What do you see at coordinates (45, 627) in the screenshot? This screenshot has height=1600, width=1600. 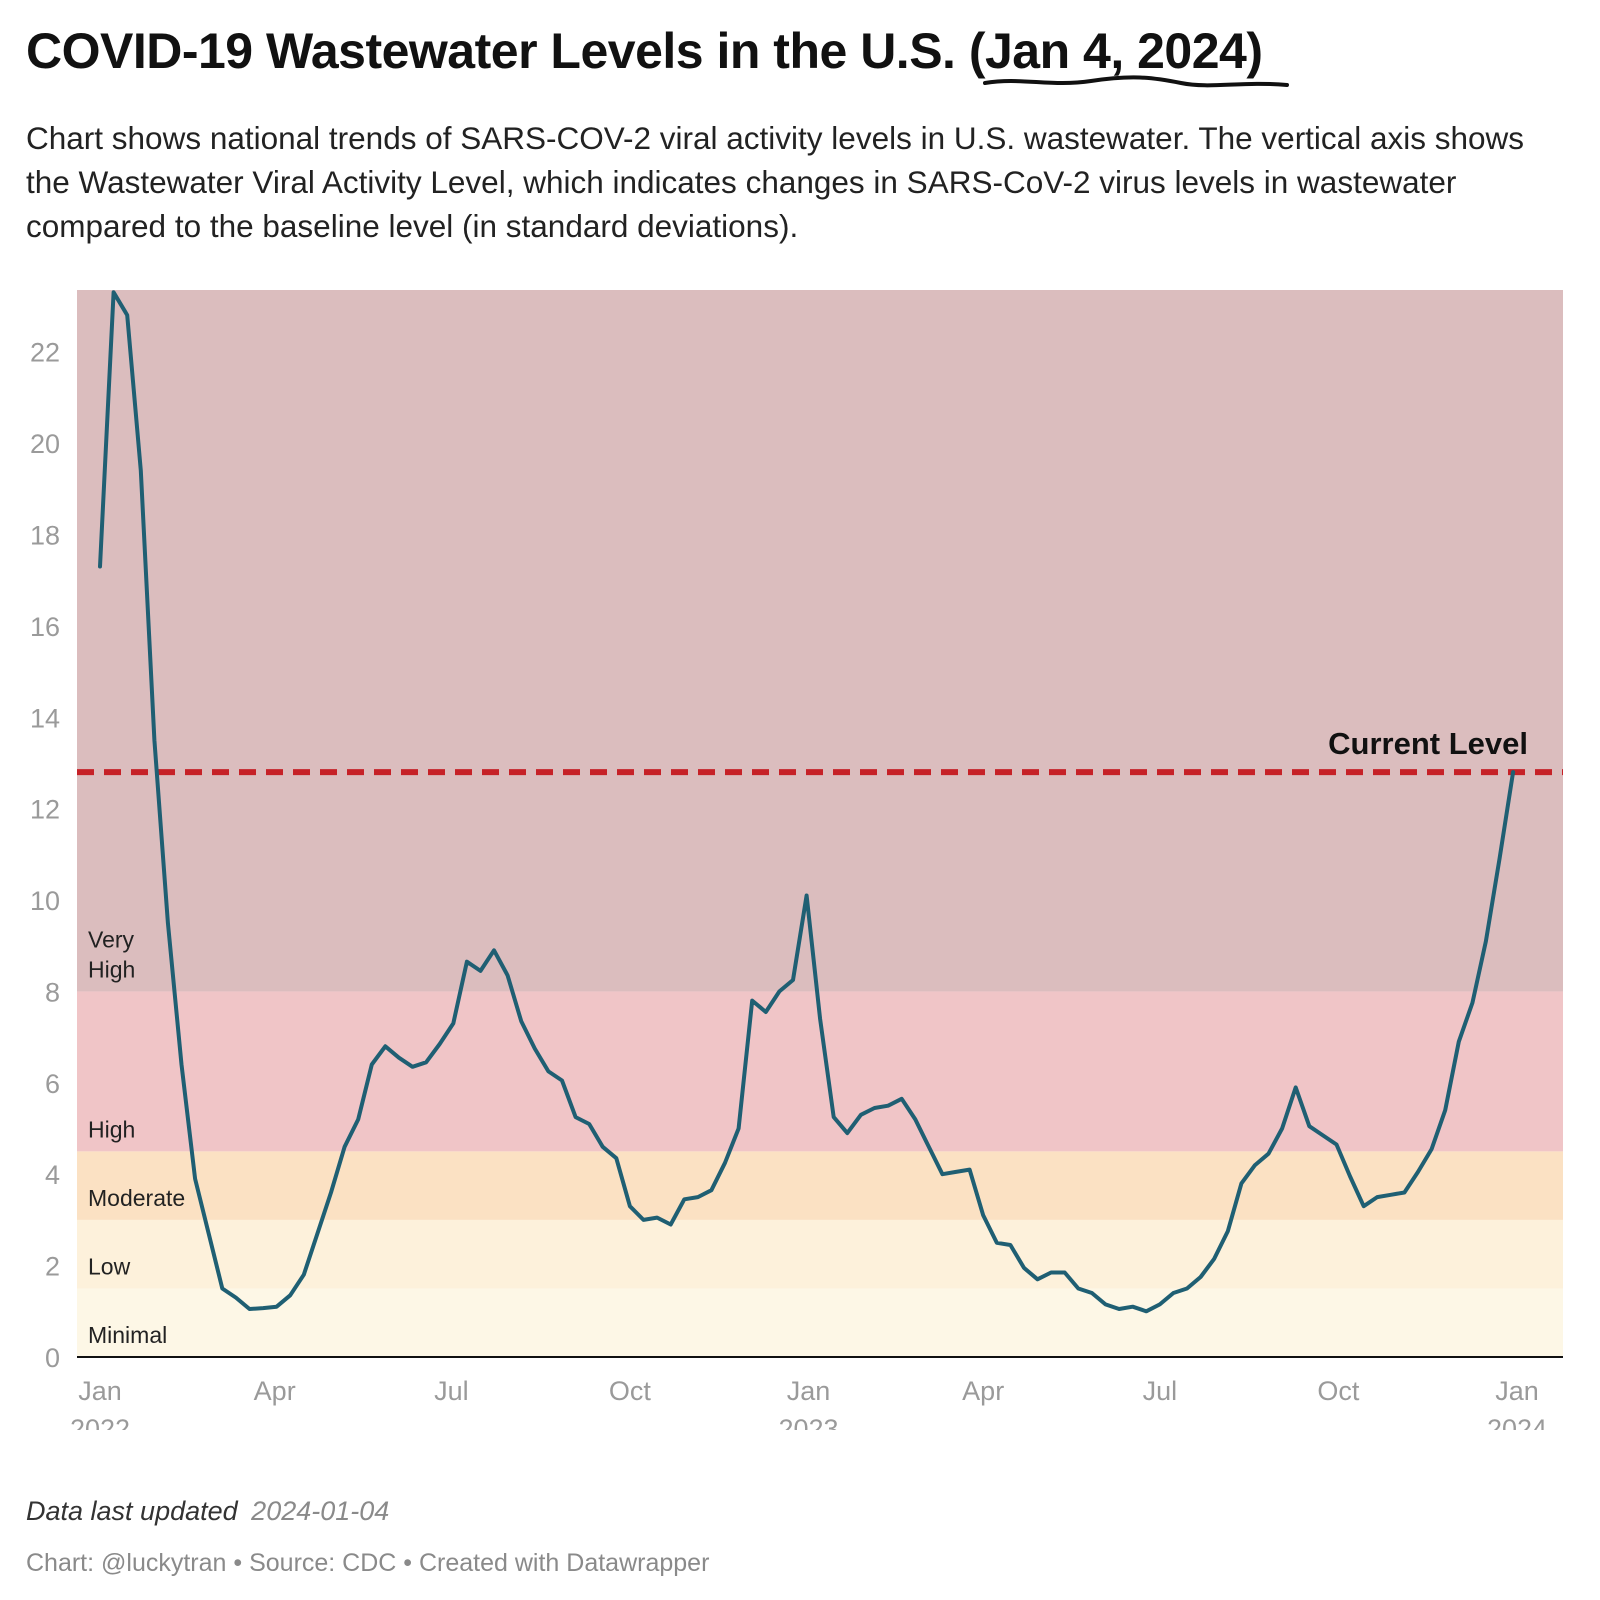 I see `y-tick-label: 16` at bounding box center [45, 627].